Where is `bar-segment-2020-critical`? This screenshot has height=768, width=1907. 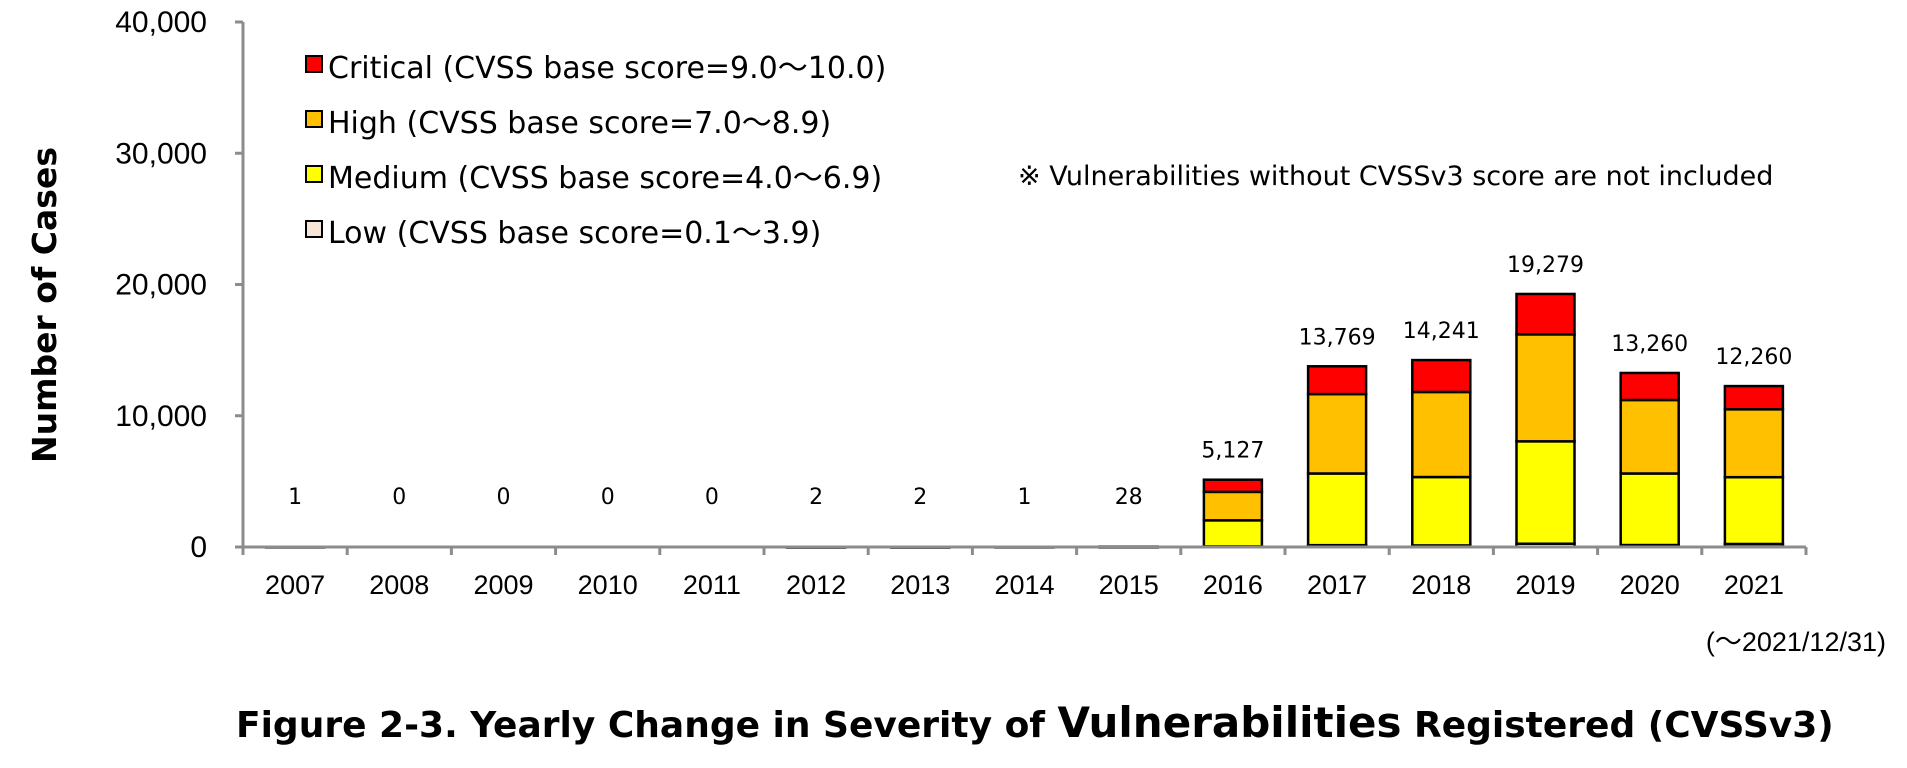 bar-segment-2020-critical is located at coordinates (1649, 386).